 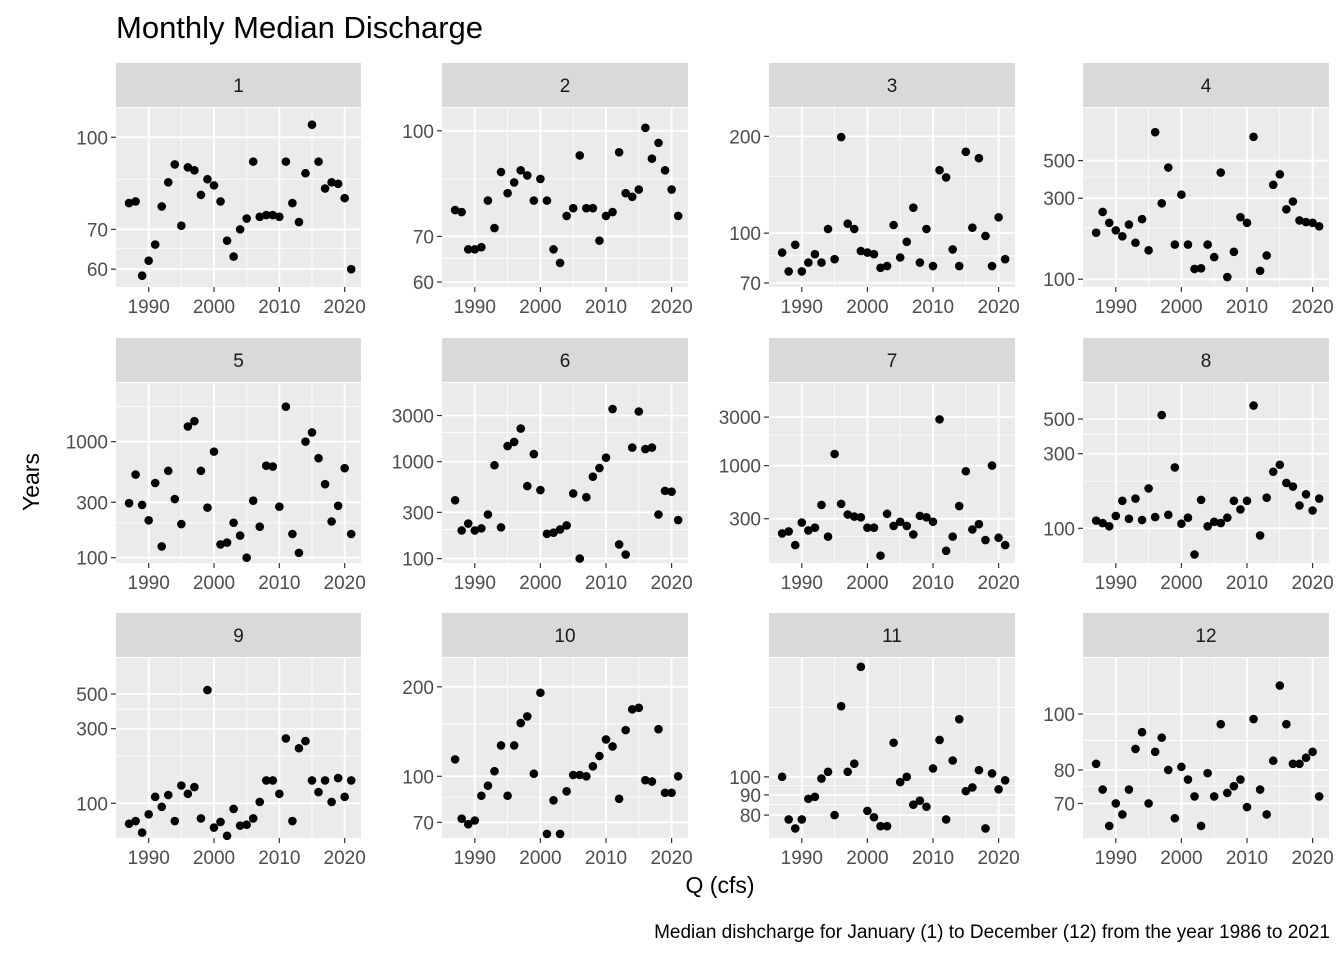 I want to click on facet-strip-label: 10, so click(x=564, y=636).